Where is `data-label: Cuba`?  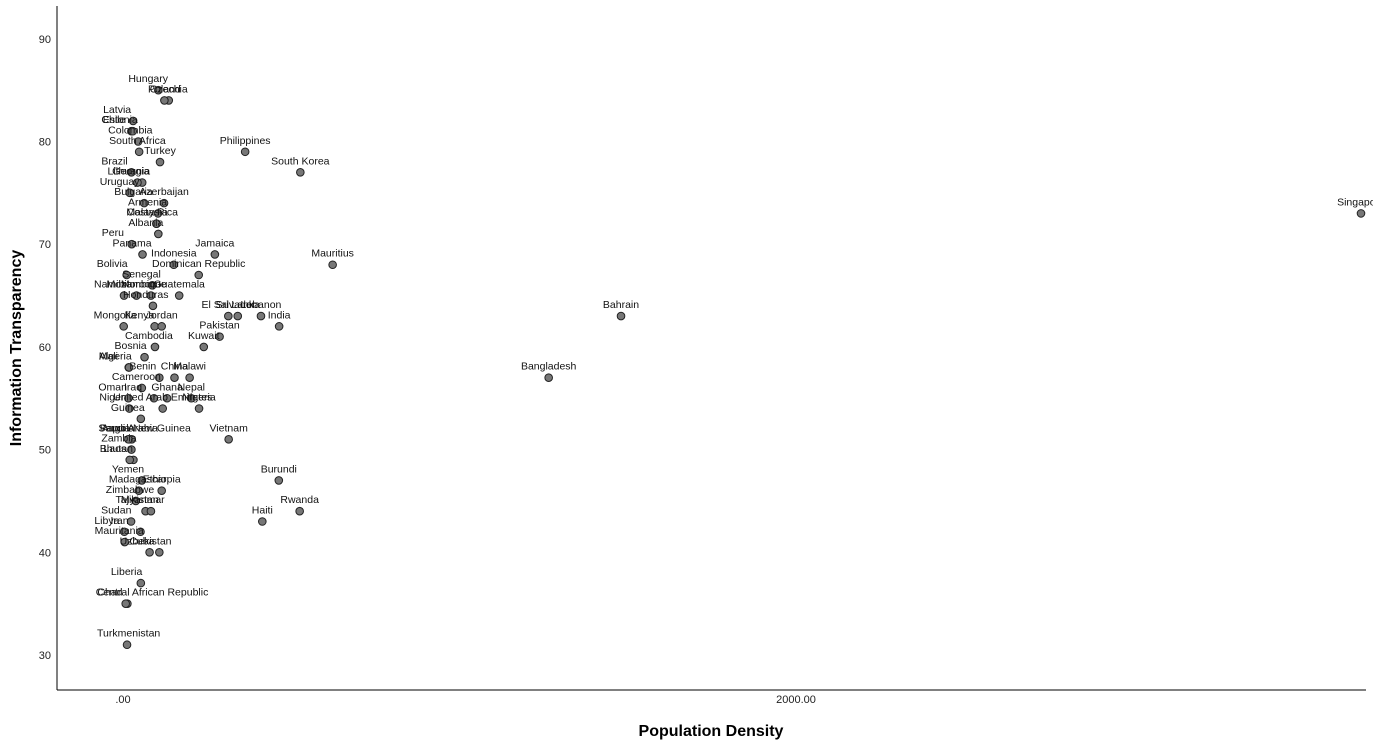 data-label: Cuba is located at coordinates (141, 541).